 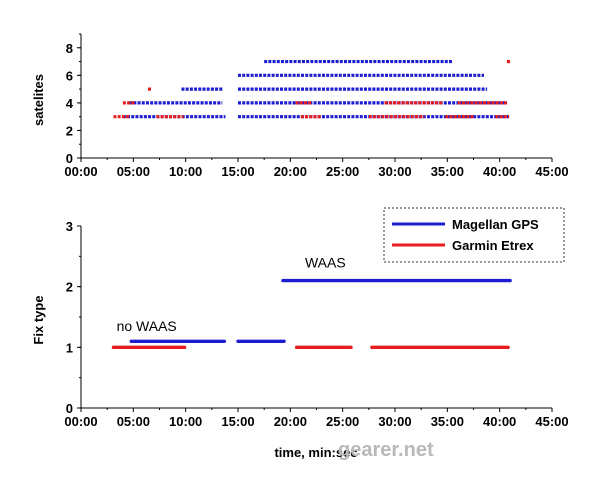 What do you see at coordinates (342, 171) in the screenshot?
I see `sat-x-tick-label: 25:00` at bounding box center [342, 171].